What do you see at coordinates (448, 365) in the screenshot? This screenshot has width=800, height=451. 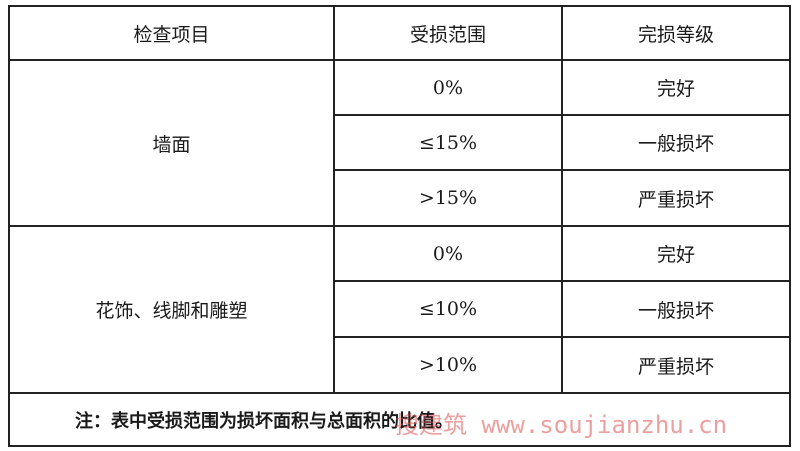 I see `range-cell: >10%` at bounding box center [448, 365].